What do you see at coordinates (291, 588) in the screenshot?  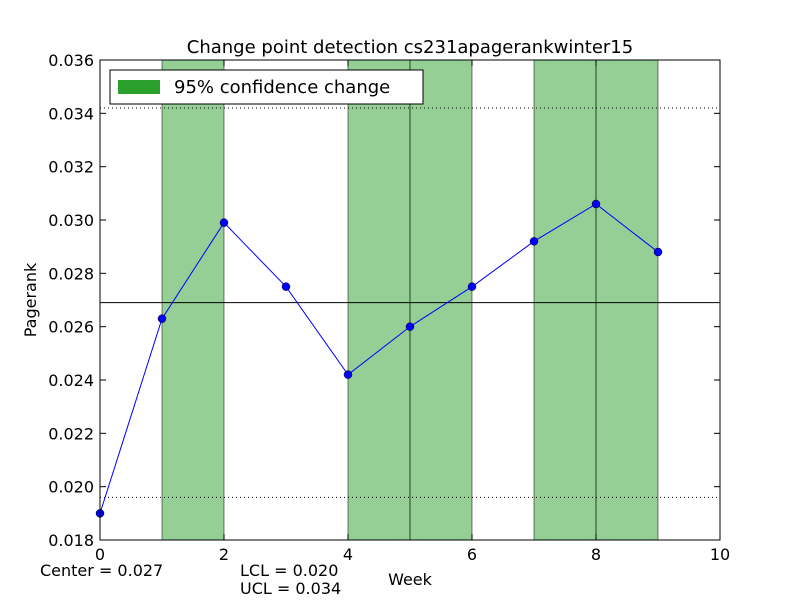 I see `ucl-stat: UCL = 0.034` at bounding box center [291, 588].